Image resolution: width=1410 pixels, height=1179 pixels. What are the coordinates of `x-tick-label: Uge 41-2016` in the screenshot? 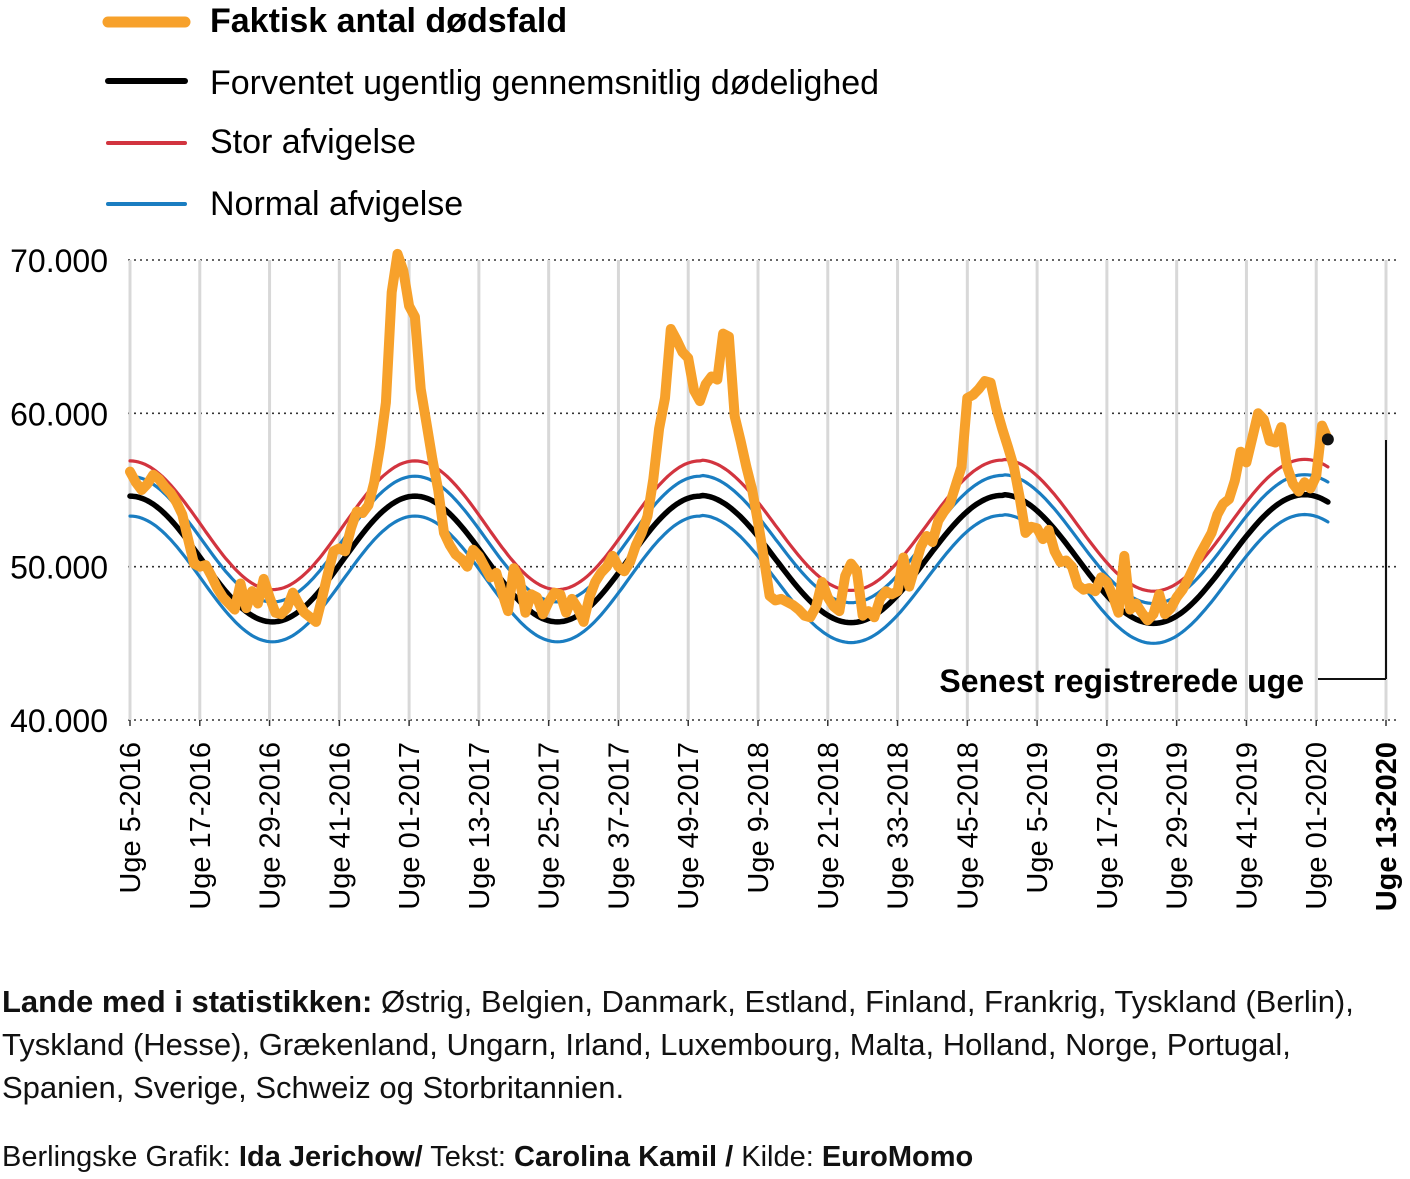 It's located at (340, 826).